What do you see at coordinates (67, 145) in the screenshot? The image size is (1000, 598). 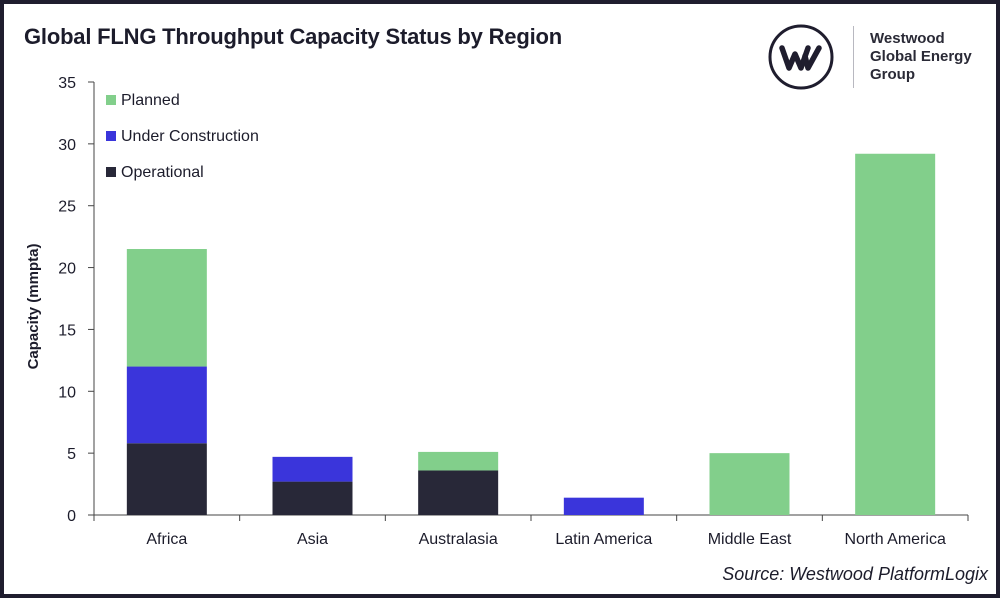 I see `y-tick-label: 30` at bounding box center [67, 145].